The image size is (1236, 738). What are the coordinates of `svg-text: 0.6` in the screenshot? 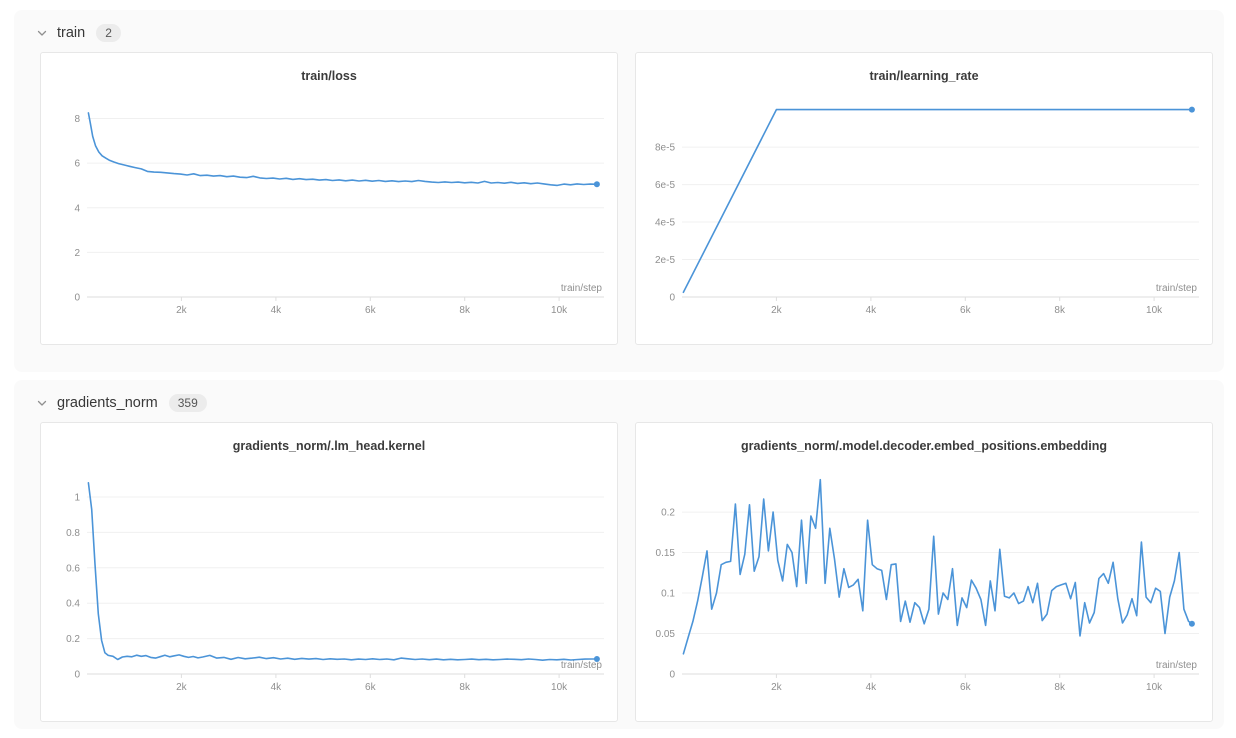 It's located at (73, 568).